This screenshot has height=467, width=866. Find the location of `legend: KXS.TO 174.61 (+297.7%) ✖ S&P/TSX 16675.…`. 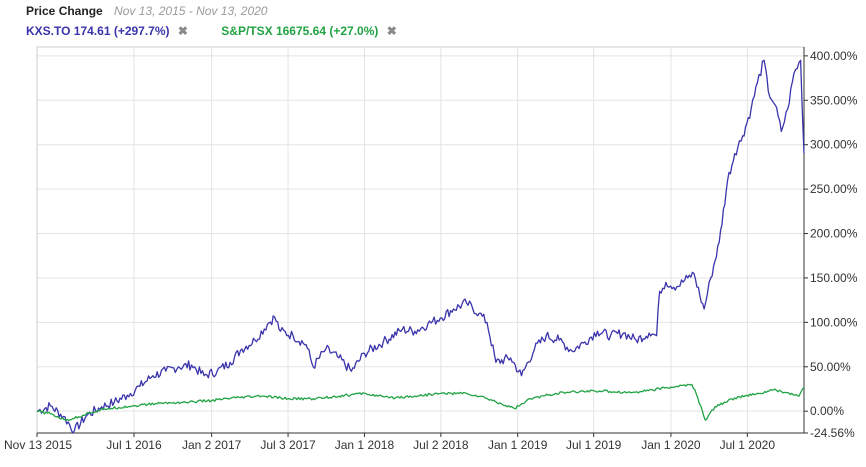

legend: KXS.TO 174.61 (+297.7%) ✖ S&P/TSX 16675.… is located at coordinates (226, 31).